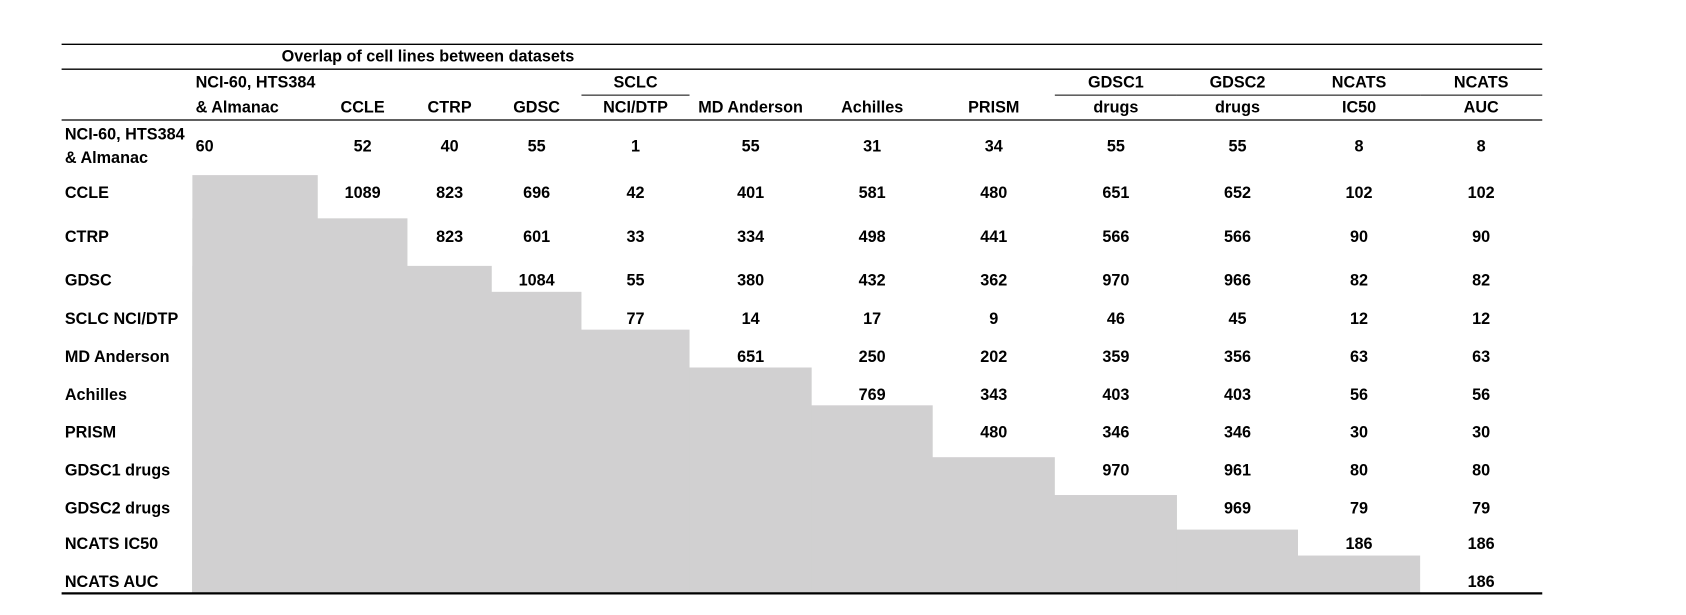  What do you see at coordinates (1116, 319) in the screenshot?
I see `cell-value: 46` at bounding box center [1116, 319].